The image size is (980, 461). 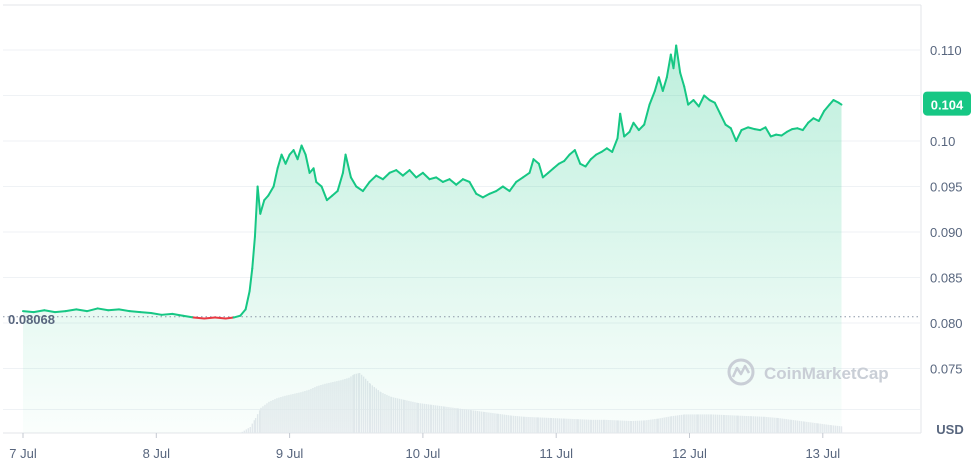 I want to click on x-tick-label-2: 9 Jul, so click(x=290, y=453).